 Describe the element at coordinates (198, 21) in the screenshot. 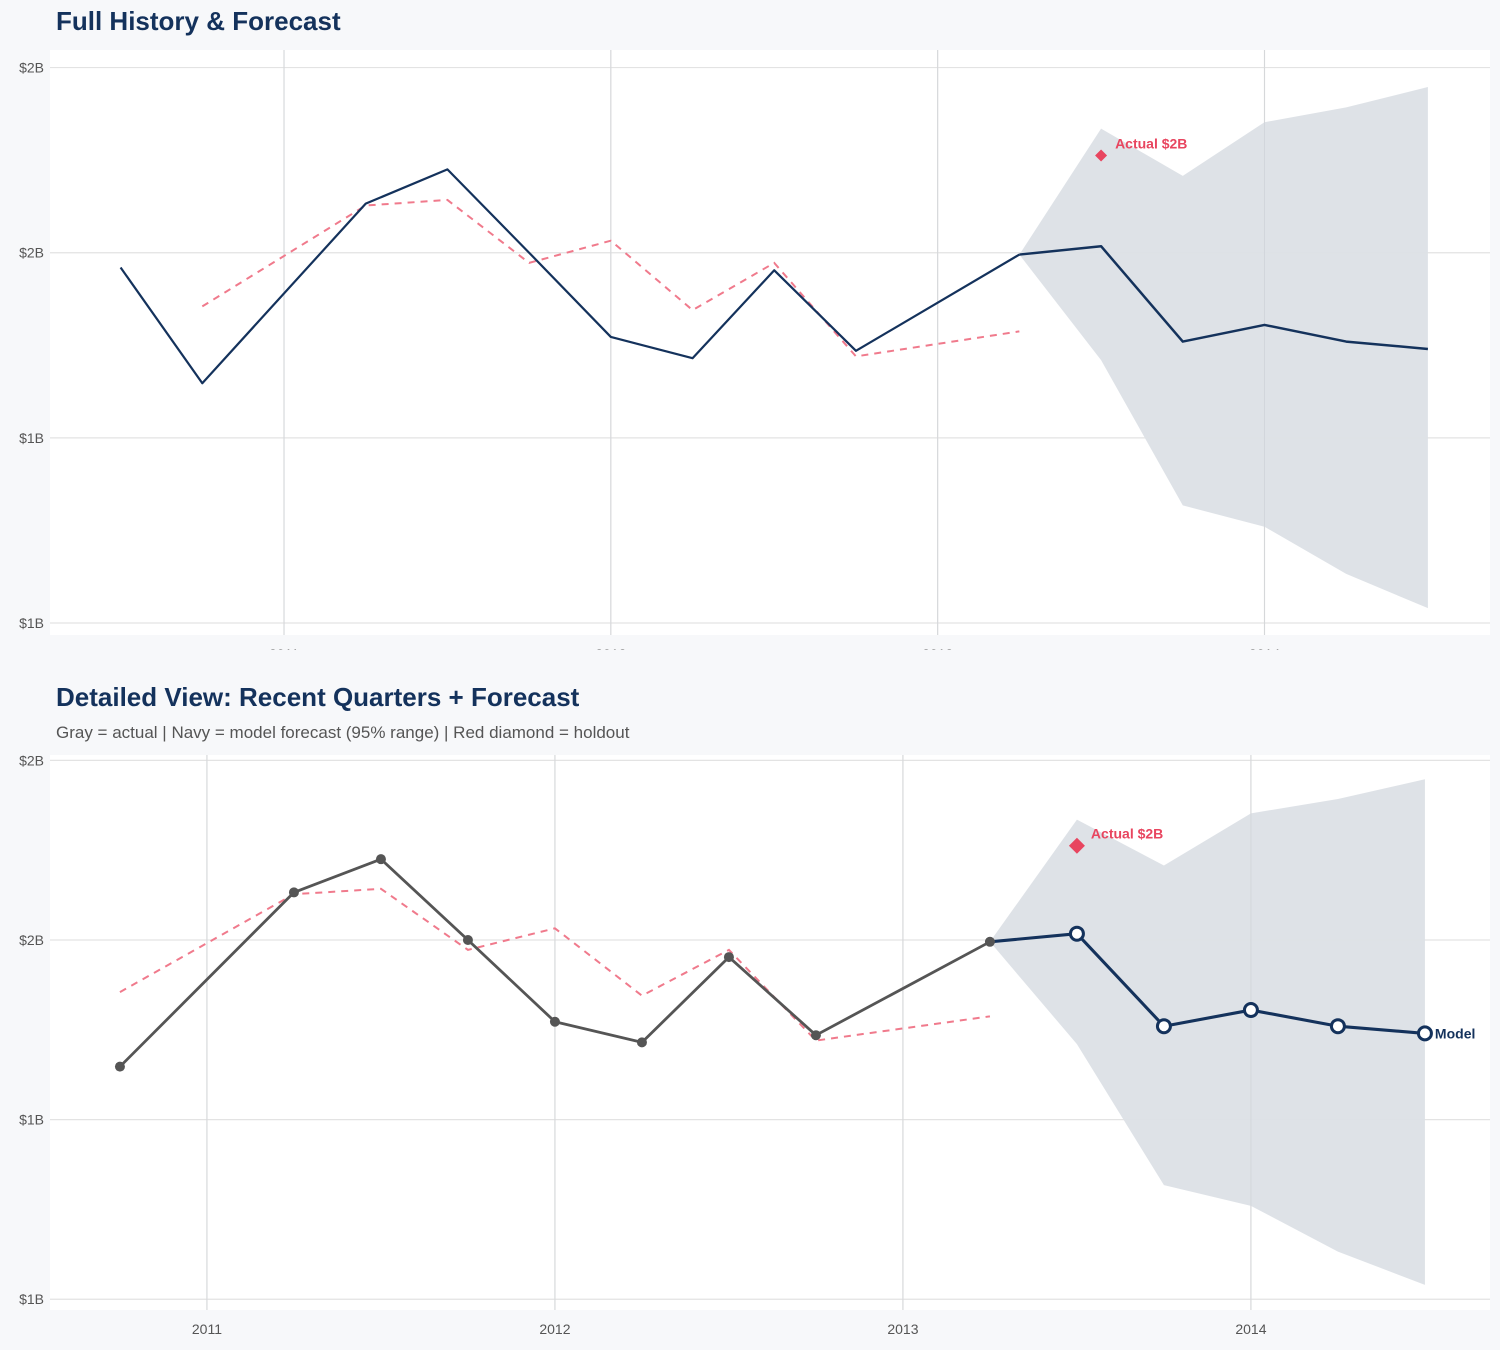

I see `chart-1-title: Full History & Forecast` at that location.